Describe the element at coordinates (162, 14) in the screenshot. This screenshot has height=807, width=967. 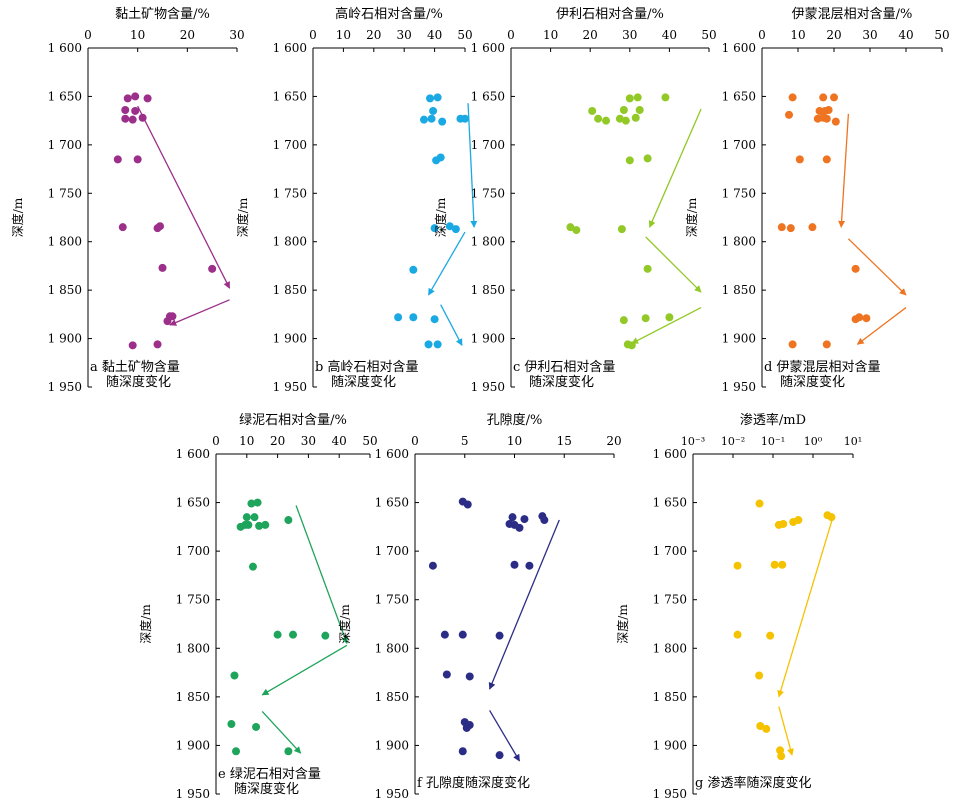
I see `chart-title: 黏土矿物含量/%` at that location.